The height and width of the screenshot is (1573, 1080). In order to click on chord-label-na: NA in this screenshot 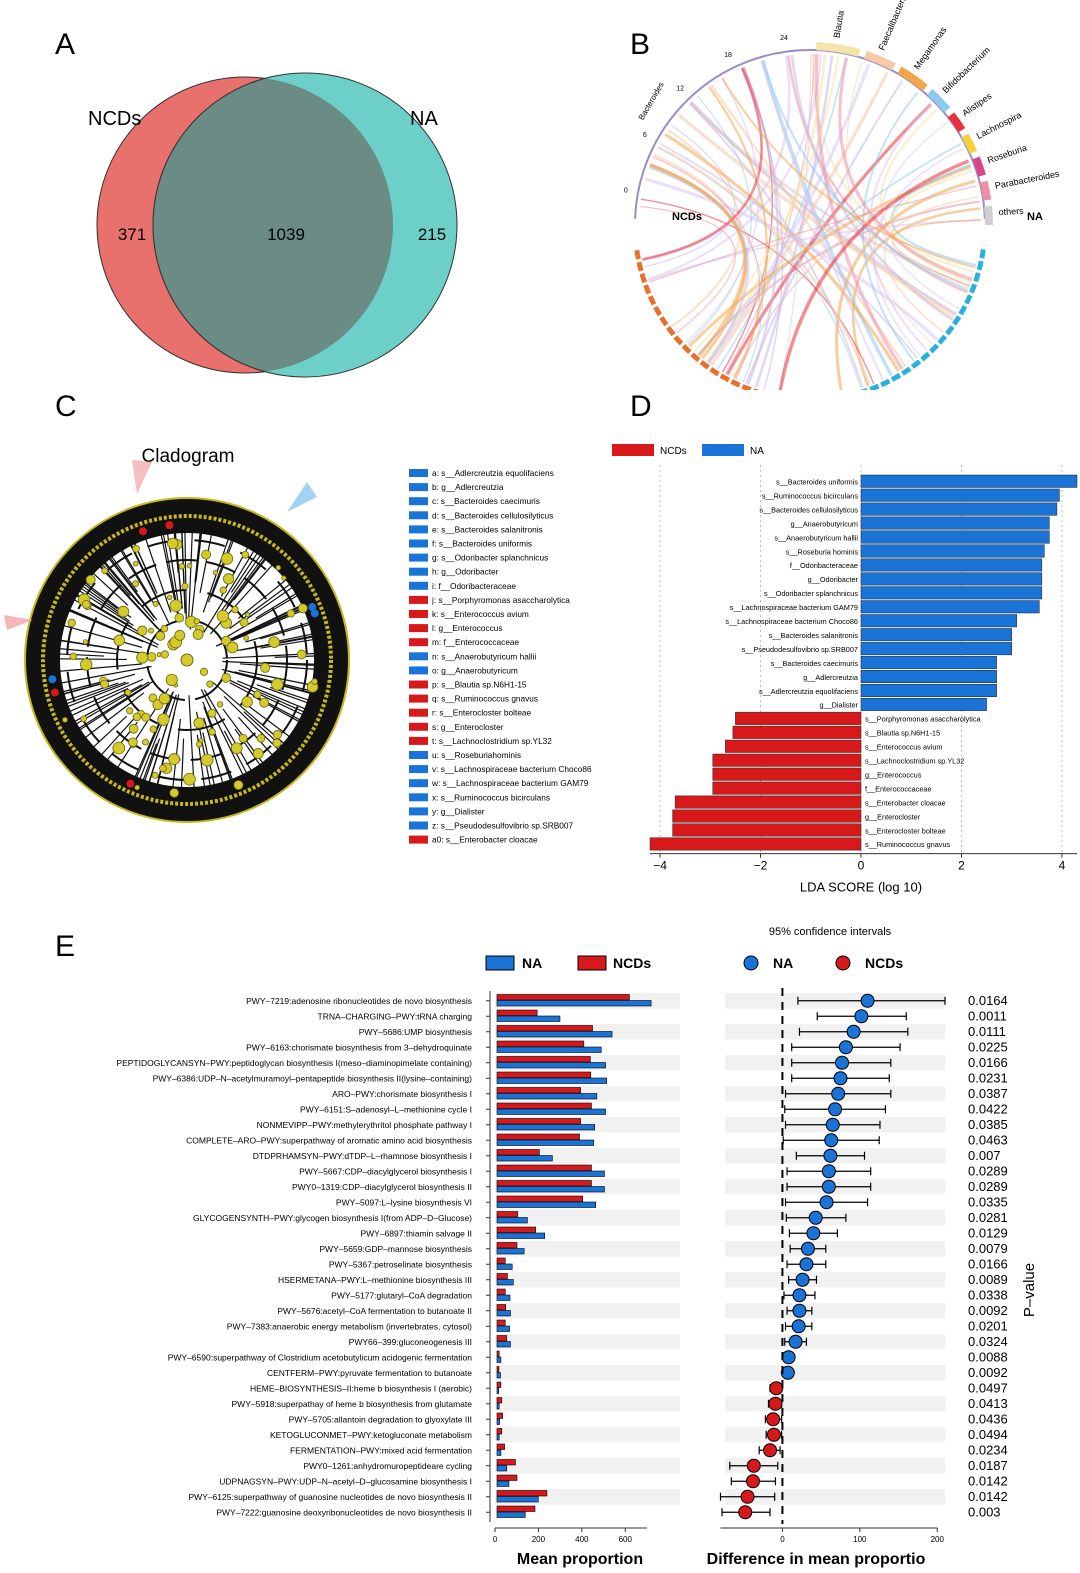, I will do `click(1035, 217)`.